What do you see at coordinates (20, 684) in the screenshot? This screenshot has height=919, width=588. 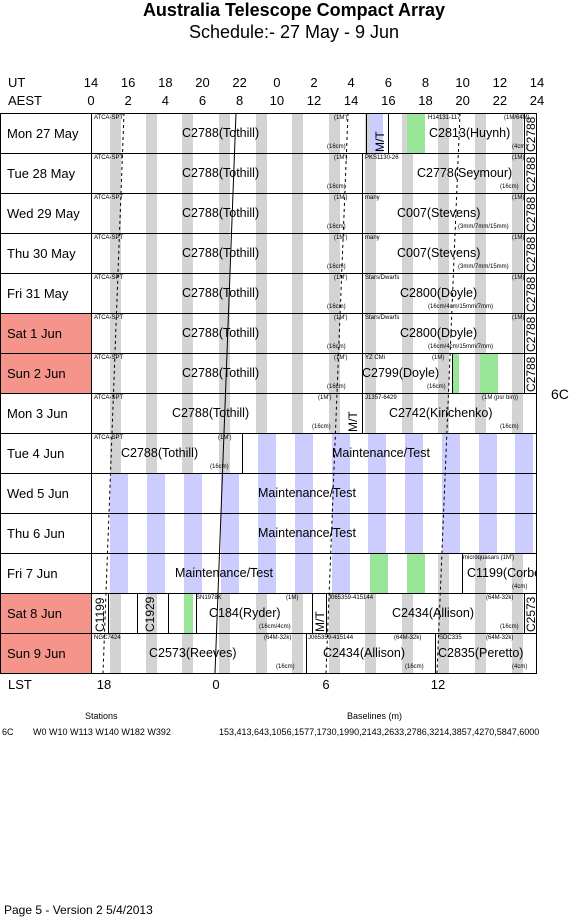 I see `lst-axis-label: LST` at bounding box center [20, 684].